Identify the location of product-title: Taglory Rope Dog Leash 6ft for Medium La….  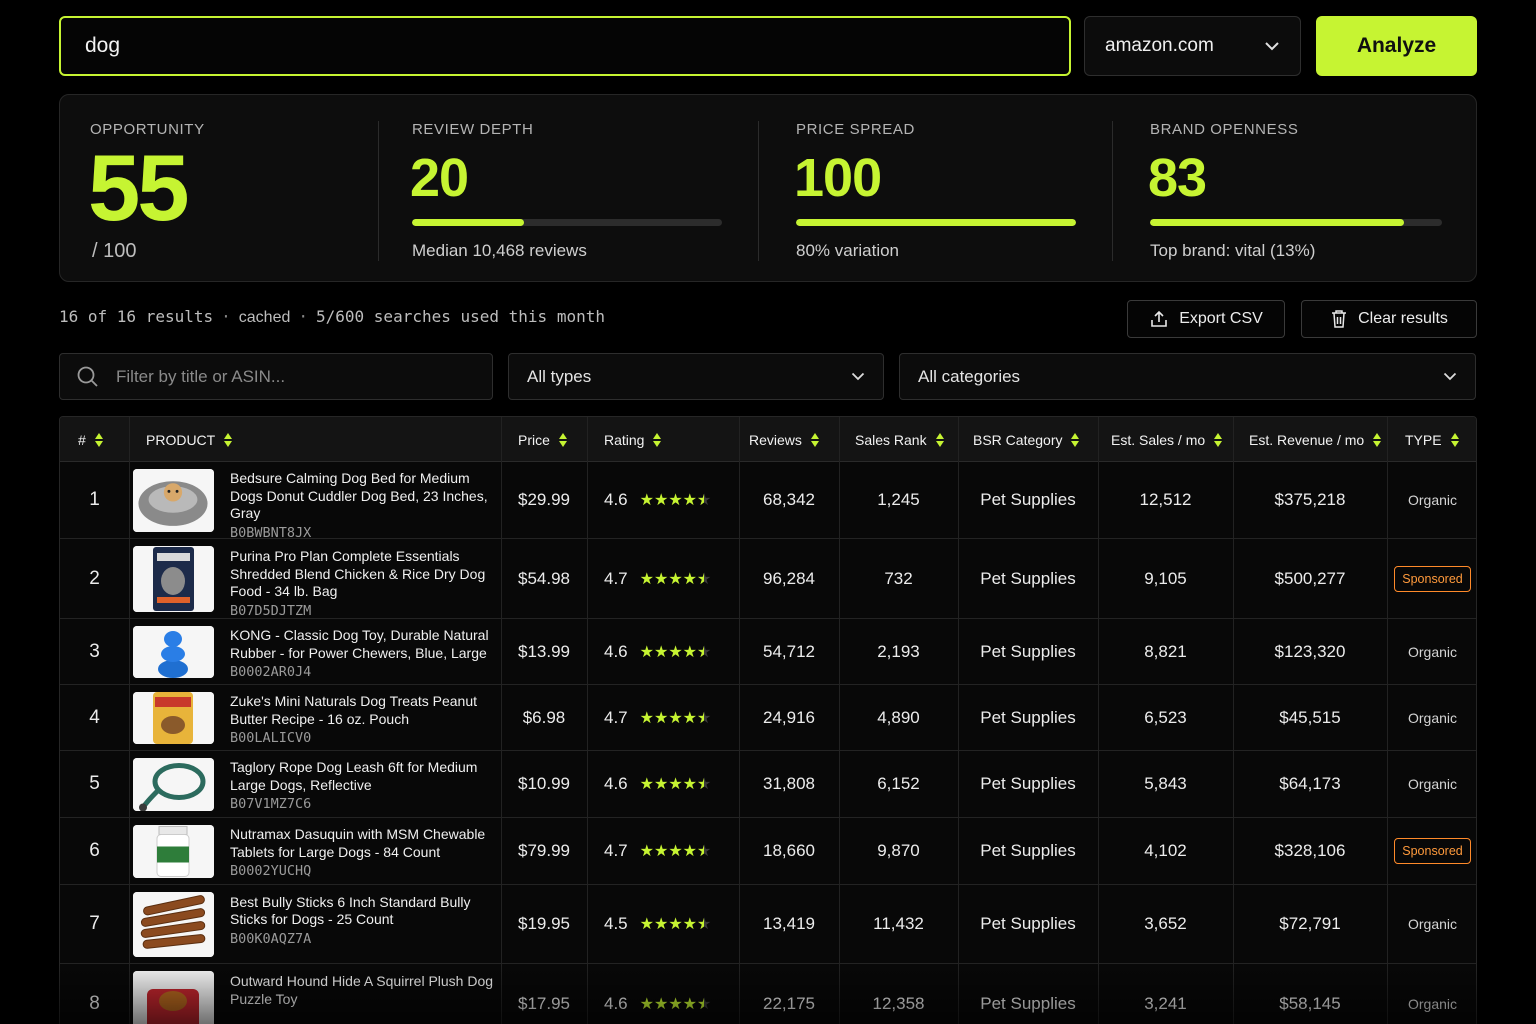
(354, 776).